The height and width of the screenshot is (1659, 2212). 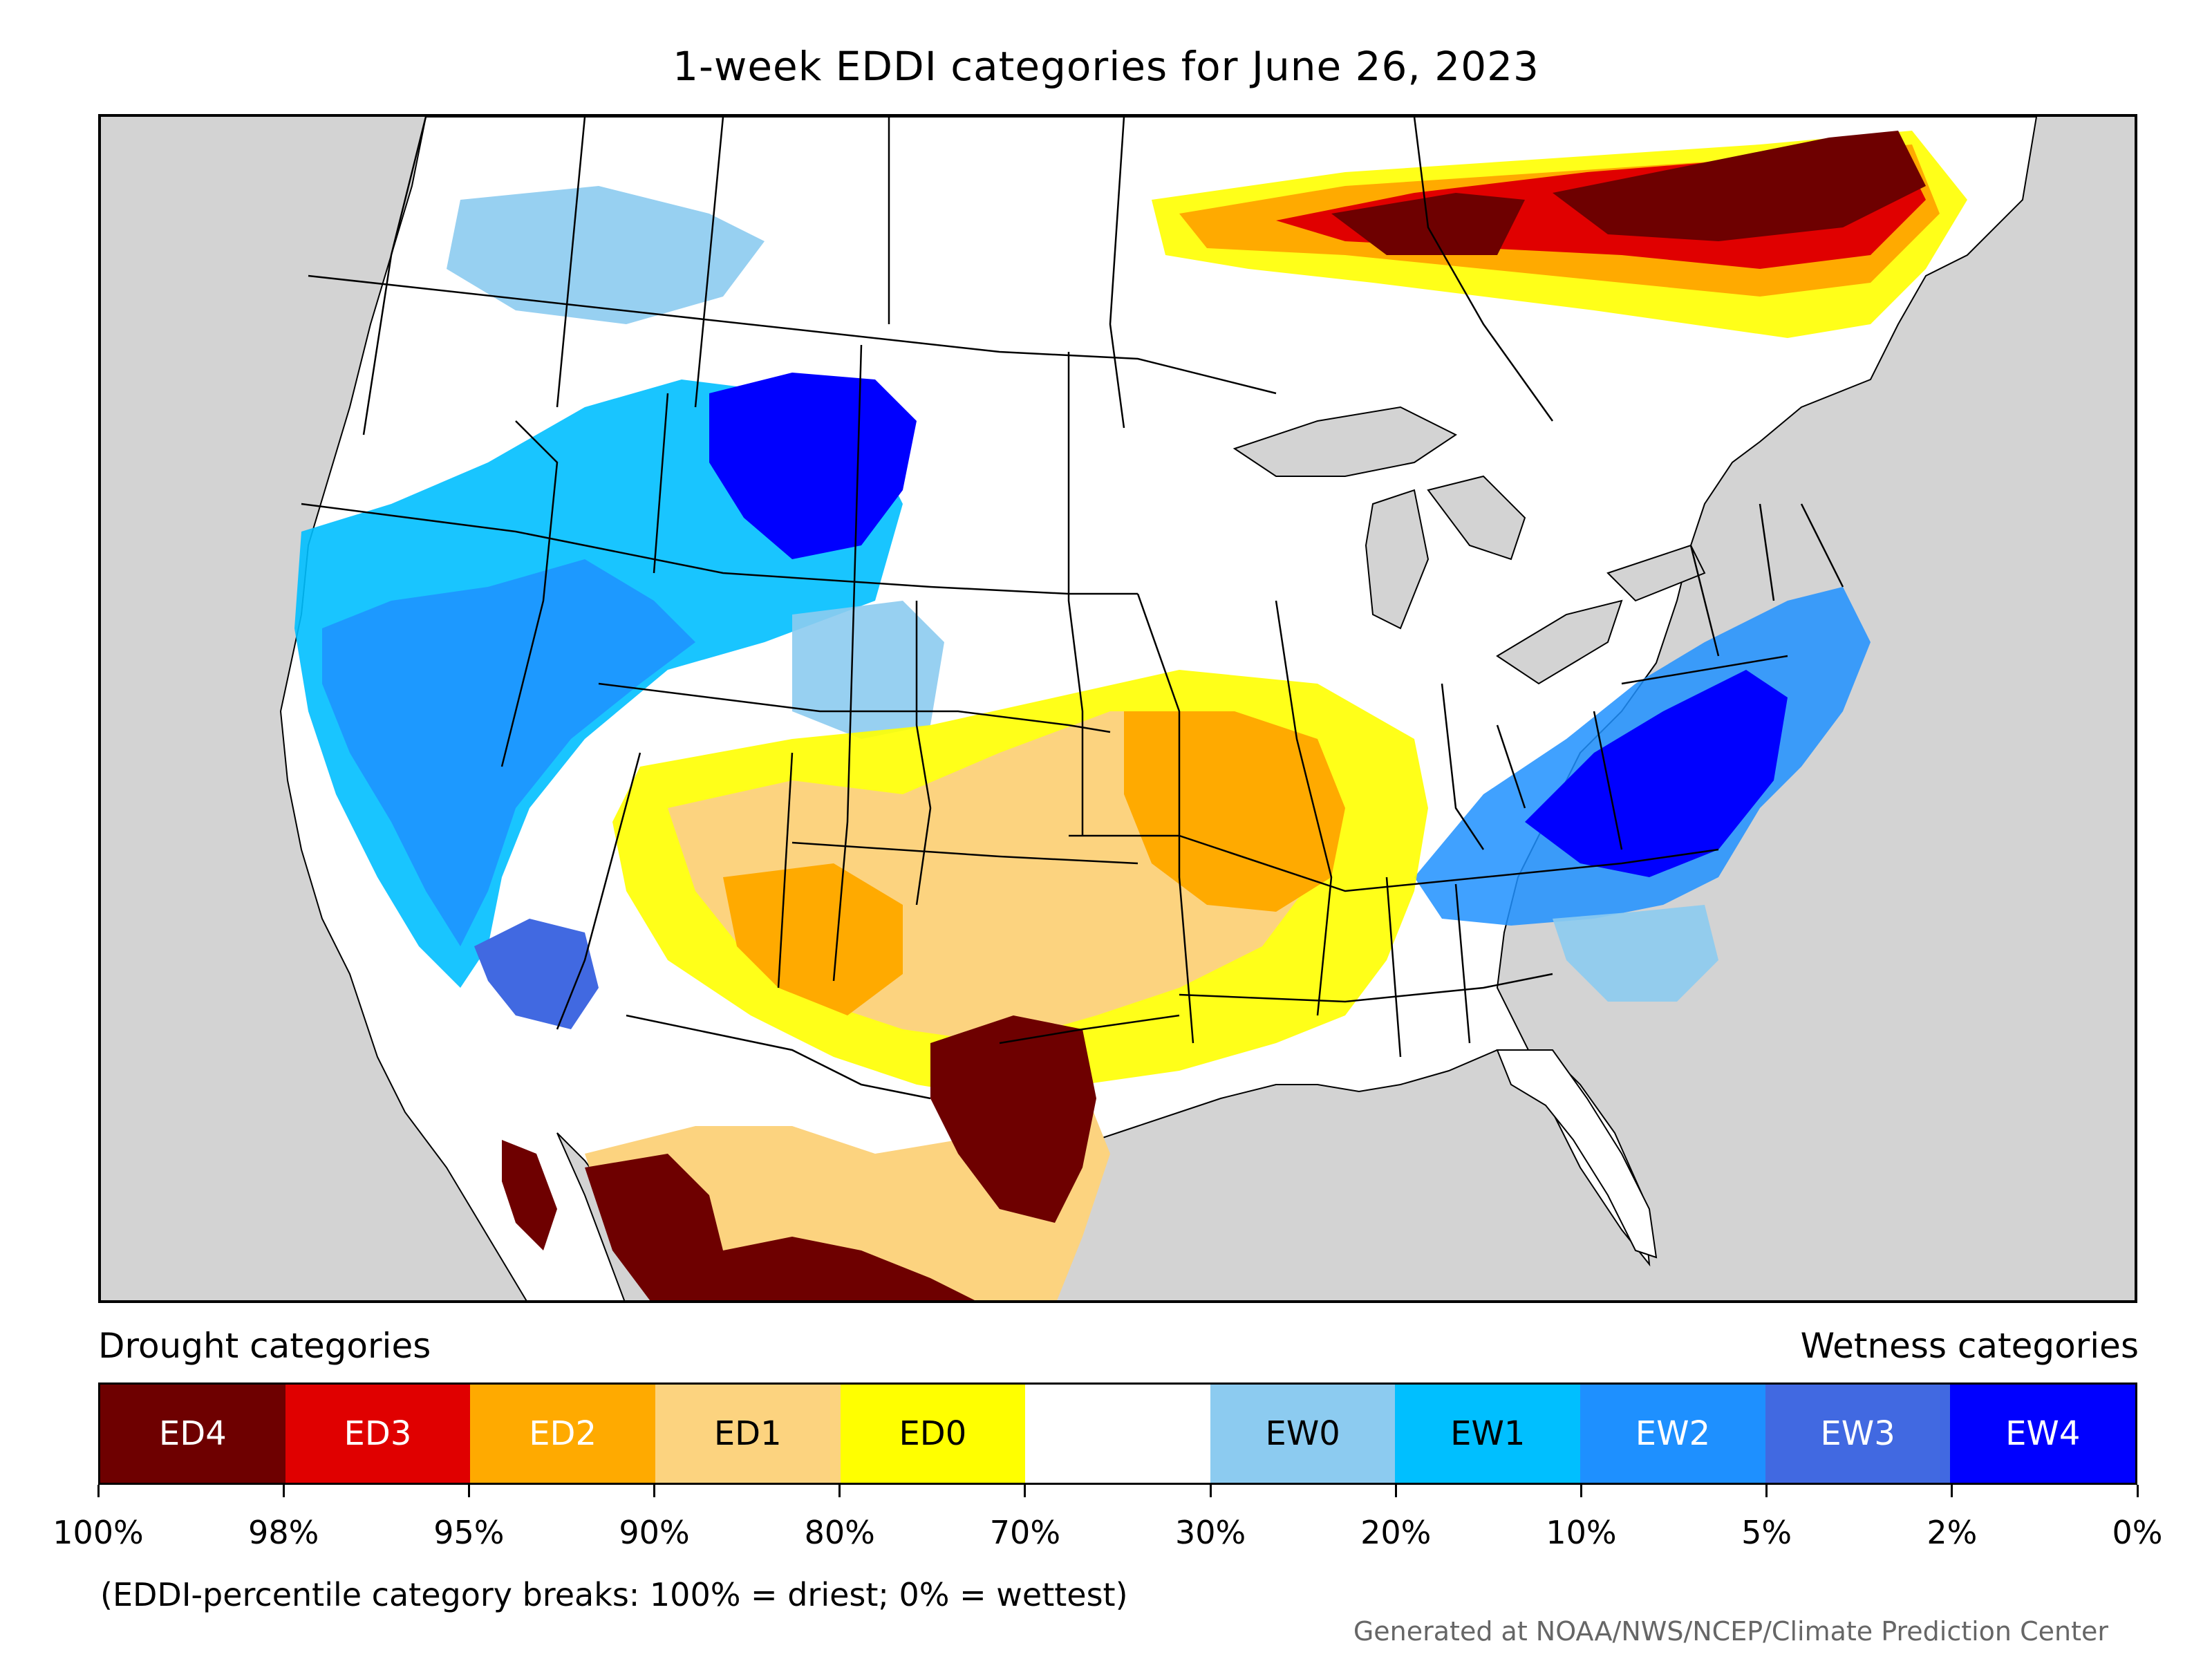 What do you see at coordinates (813, 939) in the screenshot?
I see `drought-region-ed2-southwest` at bounding box center [813, 939].